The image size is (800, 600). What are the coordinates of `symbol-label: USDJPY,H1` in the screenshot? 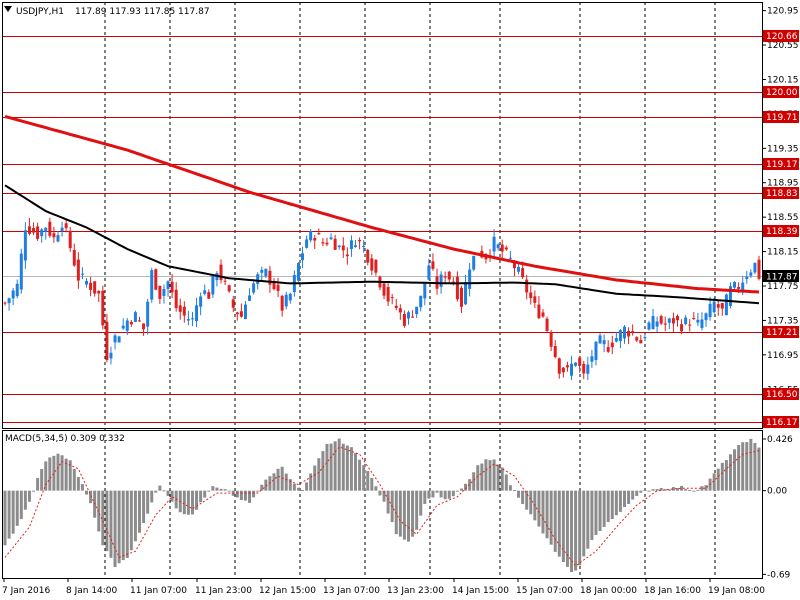 It's located at (40, 12).